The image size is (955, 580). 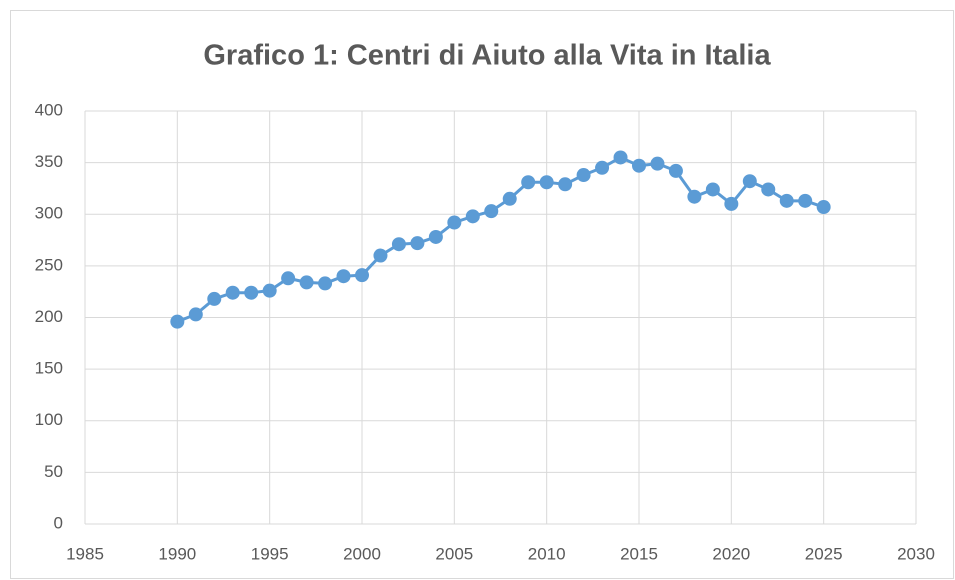 I want to click on y-tick-label: 350, so click(x=49, y=161).